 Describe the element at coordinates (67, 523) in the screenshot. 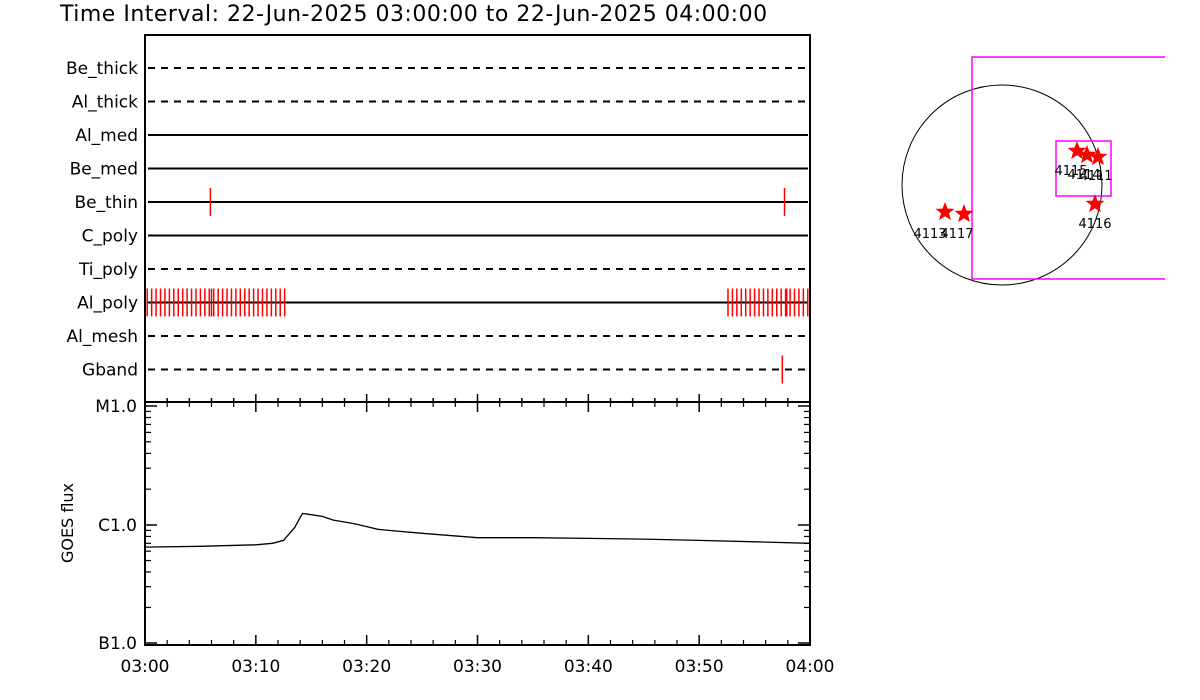

I see `y-axis-label: GOES flux` at that location.